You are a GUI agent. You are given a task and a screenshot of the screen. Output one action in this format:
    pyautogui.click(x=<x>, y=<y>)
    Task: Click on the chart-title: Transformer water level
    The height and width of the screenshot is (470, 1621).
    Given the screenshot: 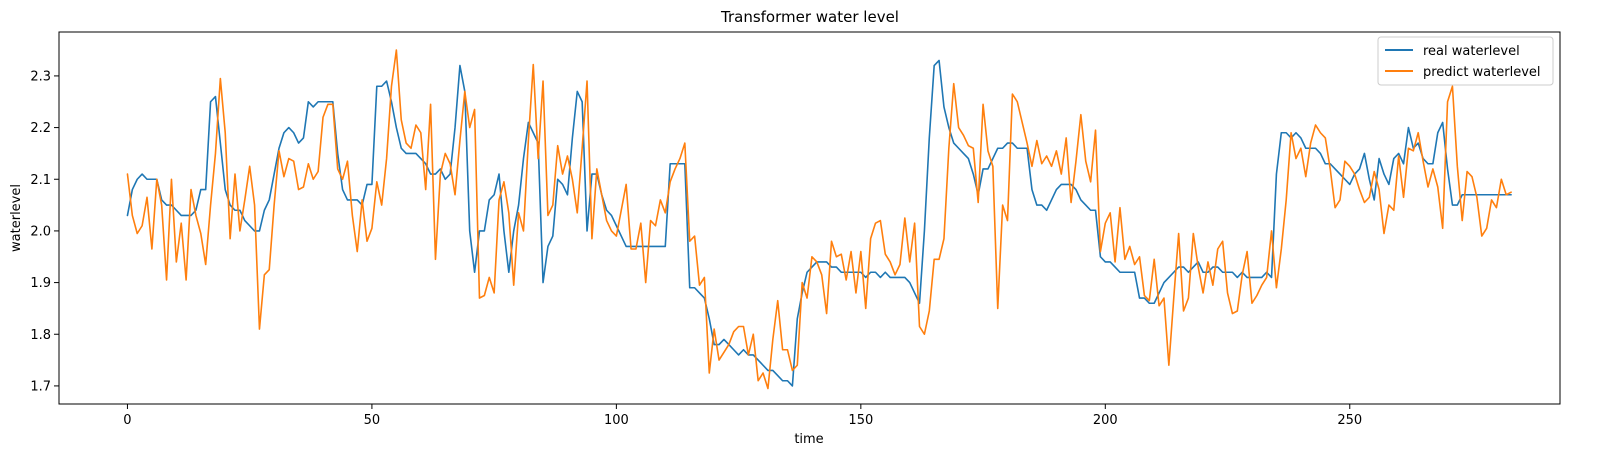 What is the action you would take?
    pyautogui.click(x=809, y=17)
    